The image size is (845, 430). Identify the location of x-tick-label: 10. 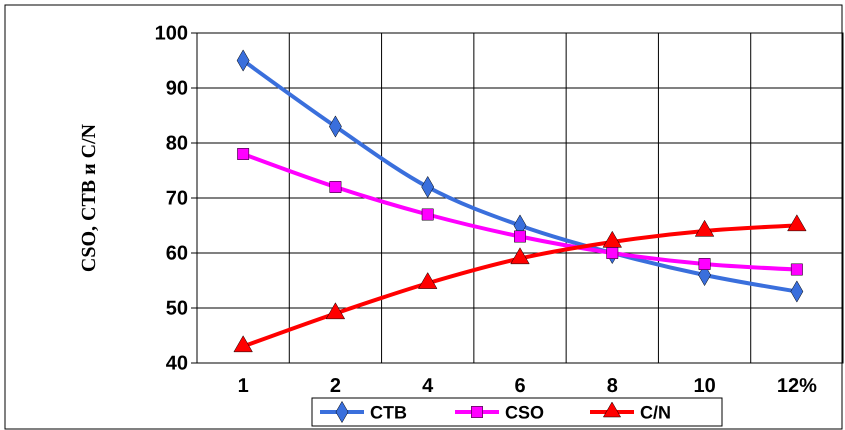
(704, 386).